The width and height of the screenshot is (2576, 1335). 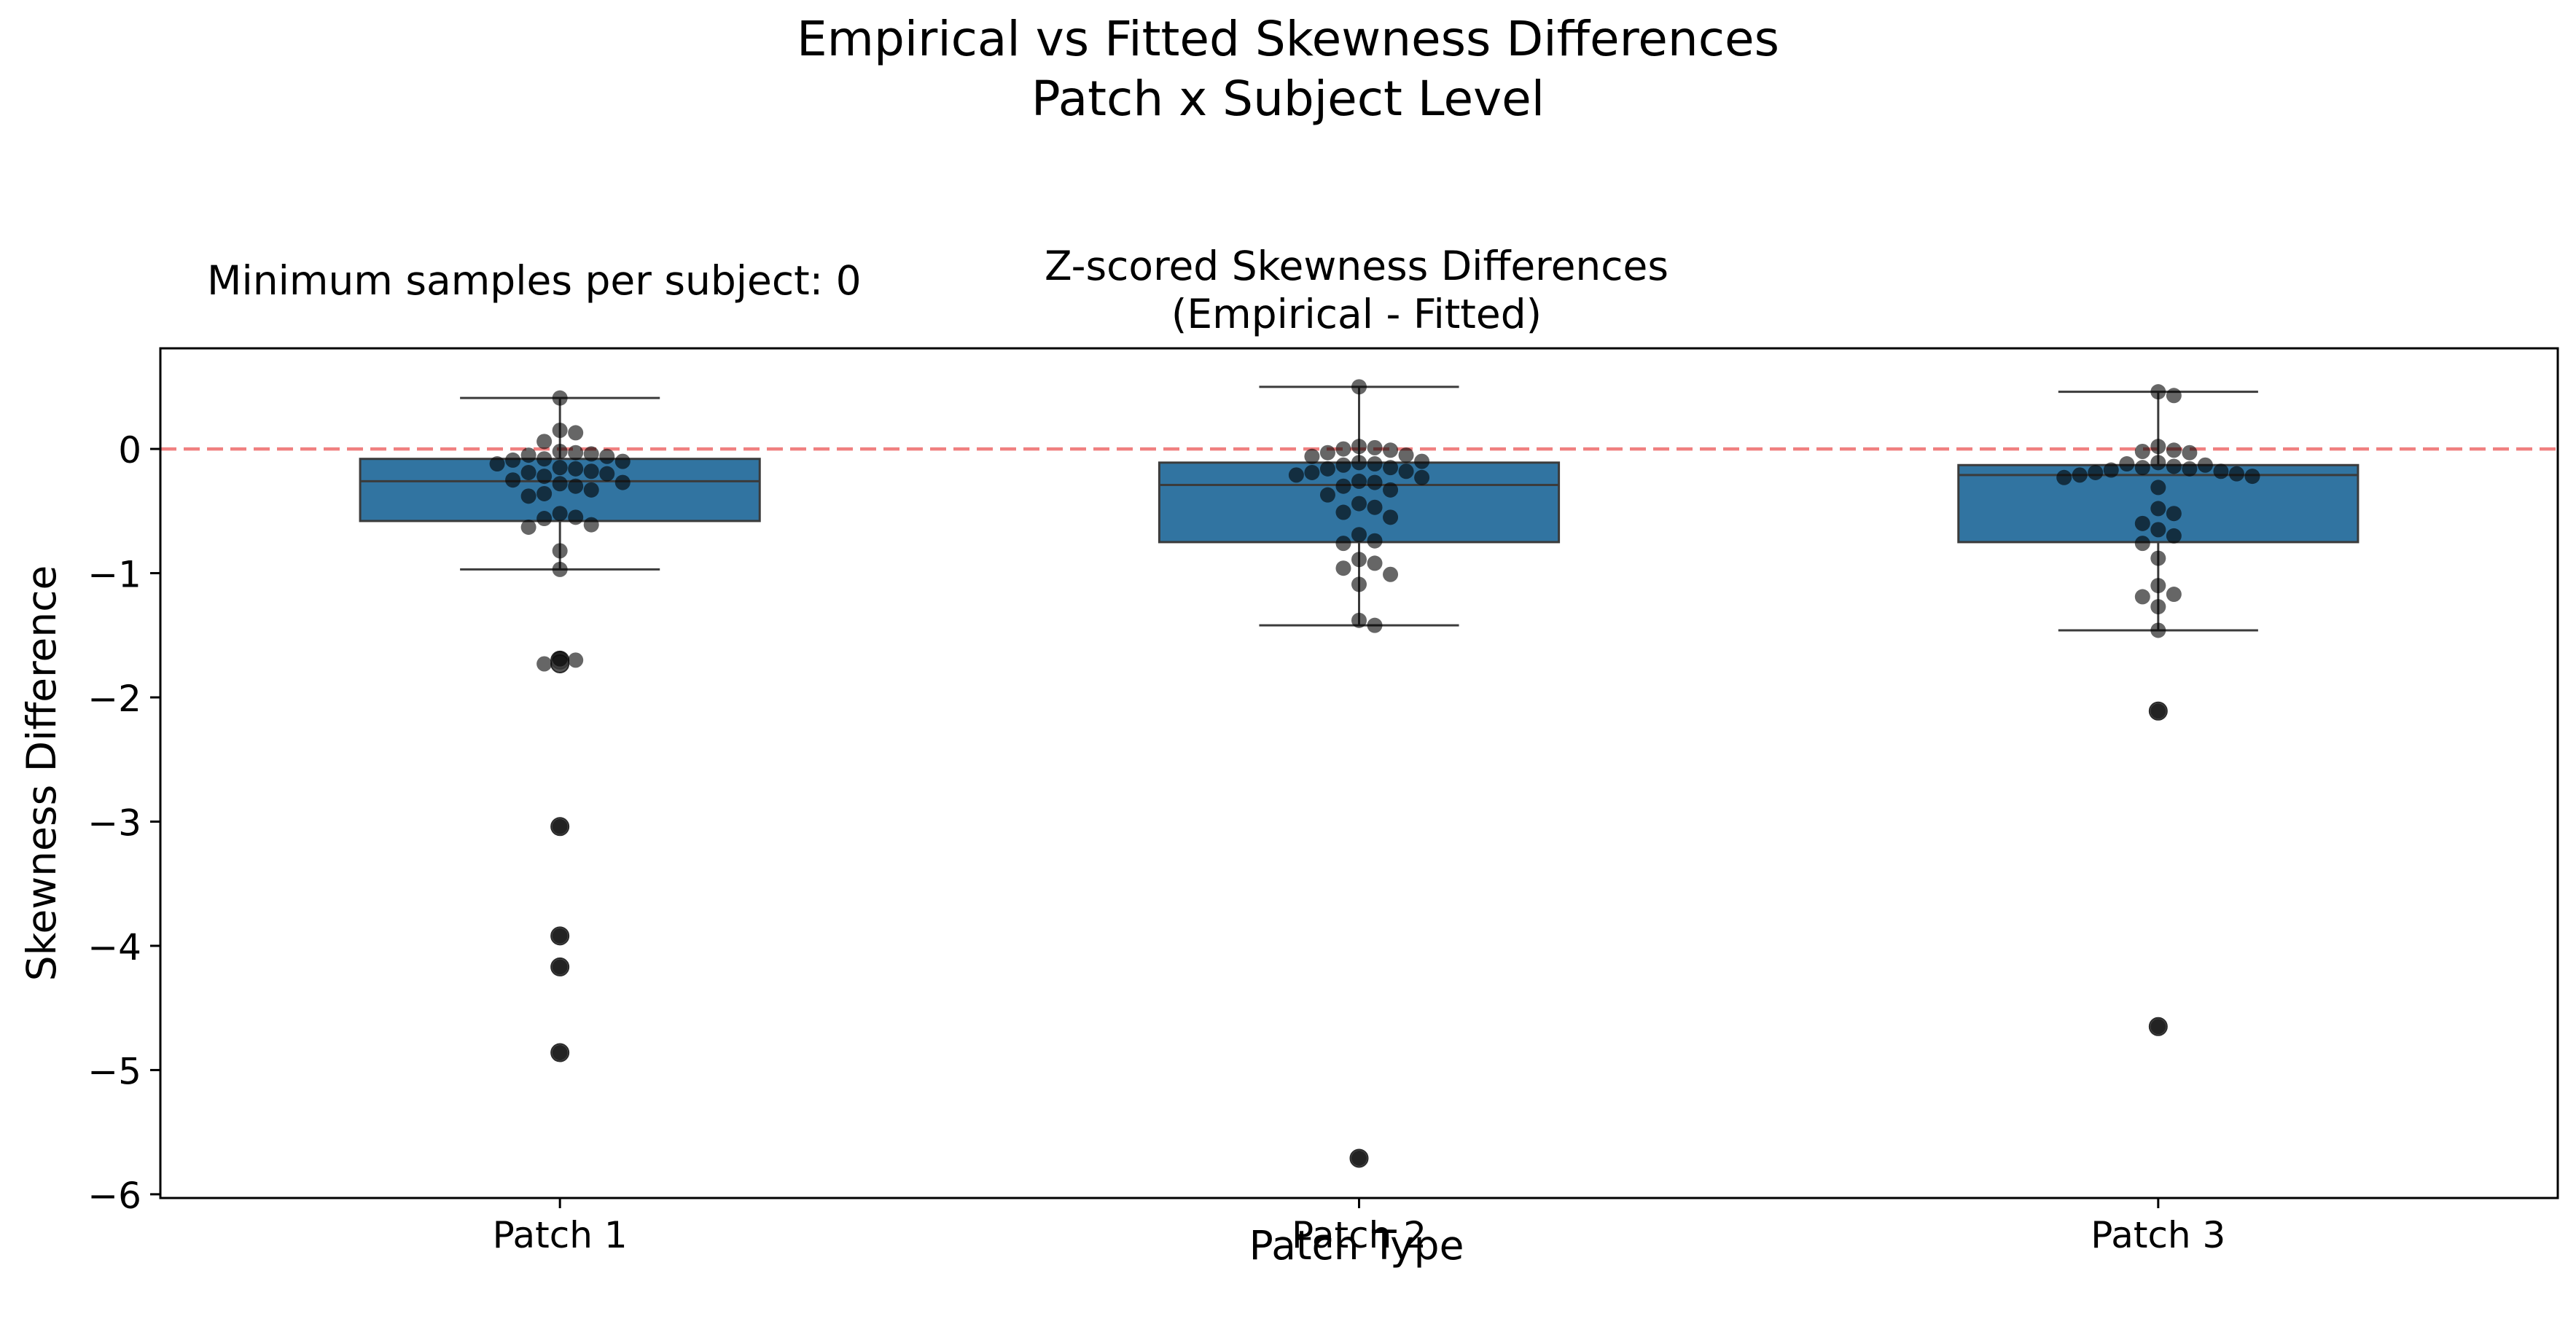 I want to click on y-tick-label: −1, so click(x=114, y=575).